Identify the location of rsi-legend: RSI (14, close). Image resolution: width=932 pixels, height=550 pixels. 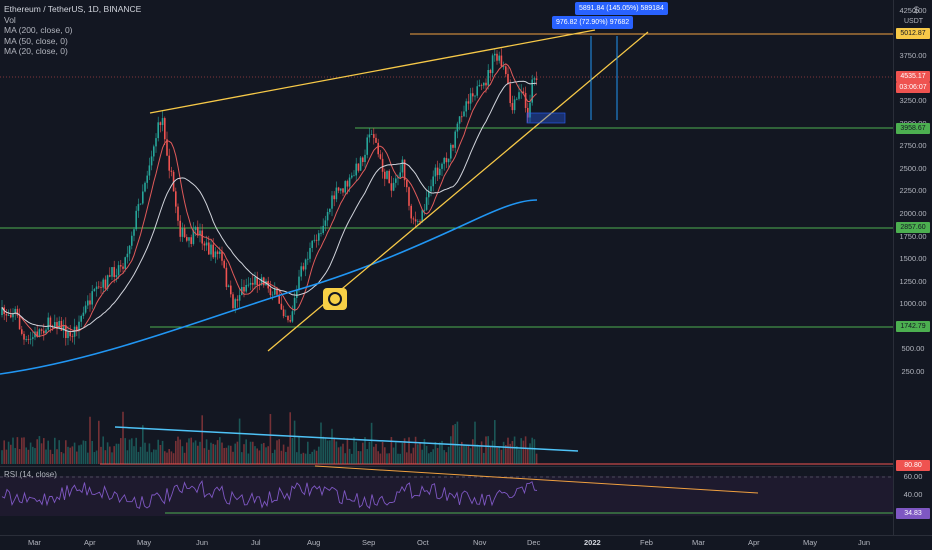
(30, 474).